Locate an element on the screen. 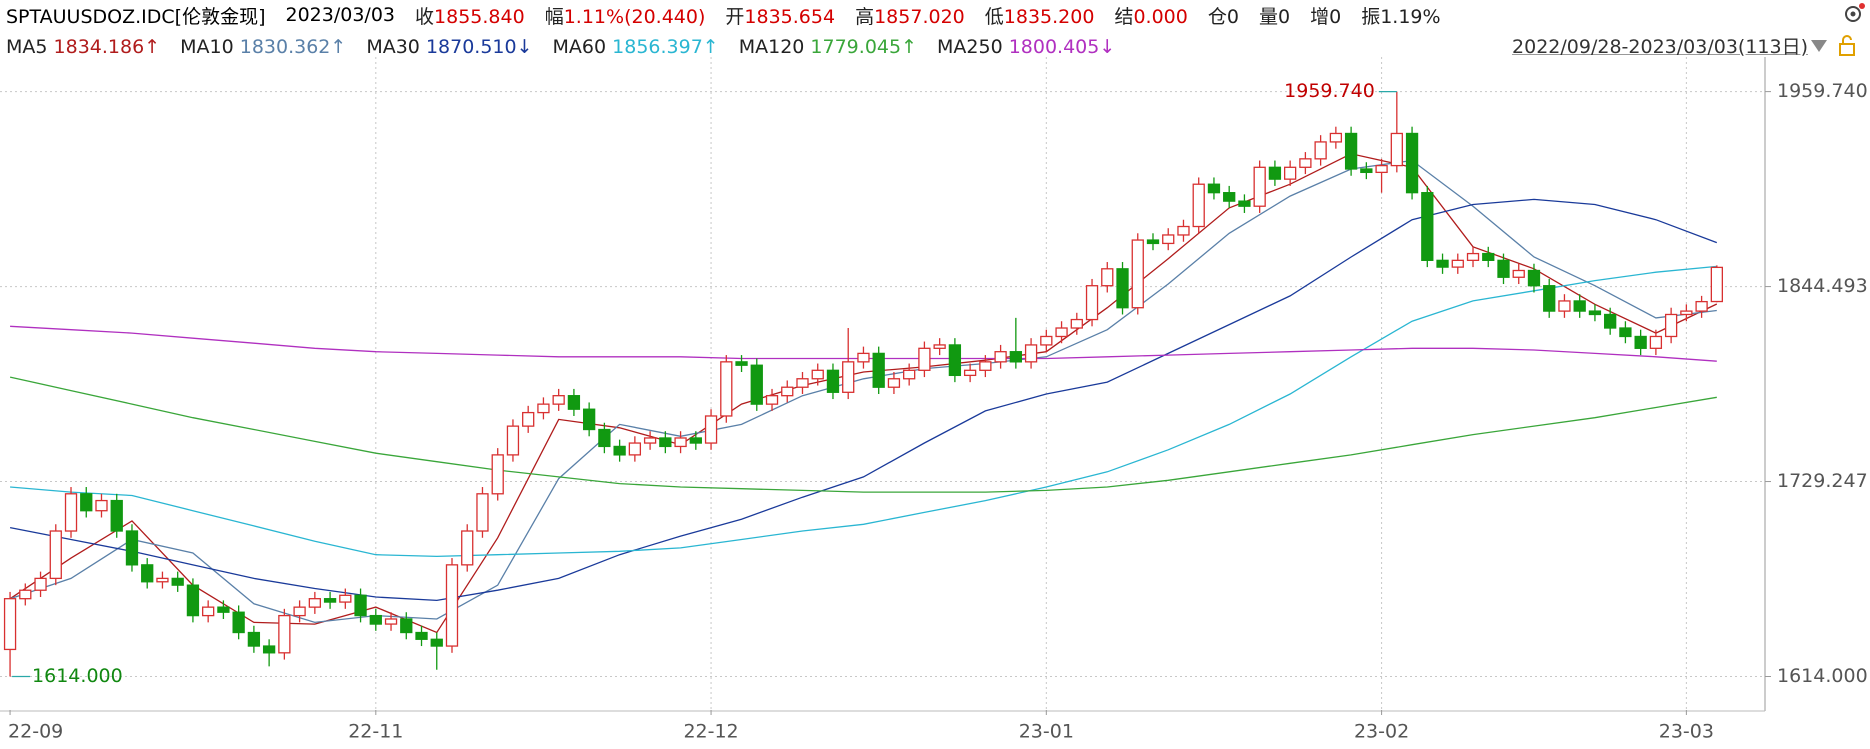 This screenshot has height=749, width=1870. quote-field: 开1835.654 is located at coordinates (780, 15).